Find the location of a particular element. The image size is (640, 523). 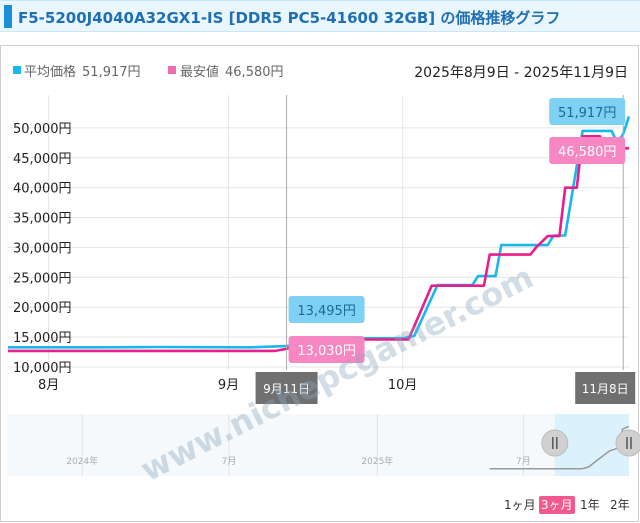

legend-min-label: 最安値 is located at coordinates (199, 72).